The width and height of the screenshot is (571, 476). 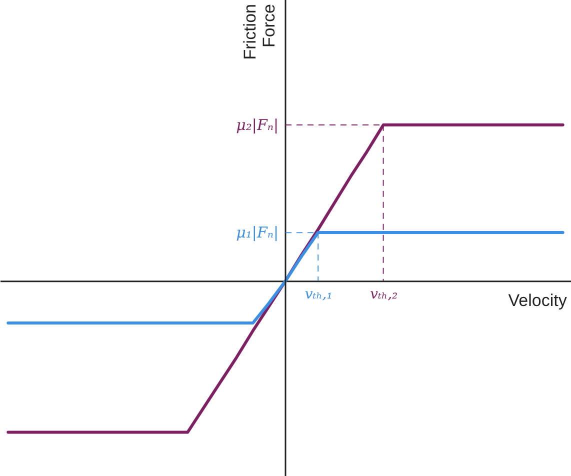 What do you see at coordinates (259, 32) in the screenshot?
I see `y-axis-title: Friction Force` at bounding box center [259, 32].